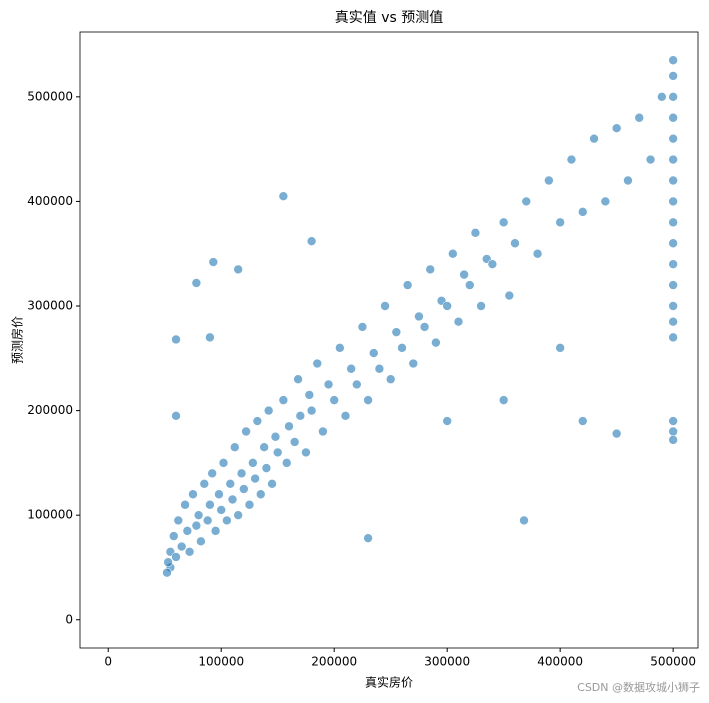 The image size is (709, 703). What do you see at coordinates (50, 515) in the screenshot?
I see `y-tick-label: 100000` at bounding box center [50, 515].